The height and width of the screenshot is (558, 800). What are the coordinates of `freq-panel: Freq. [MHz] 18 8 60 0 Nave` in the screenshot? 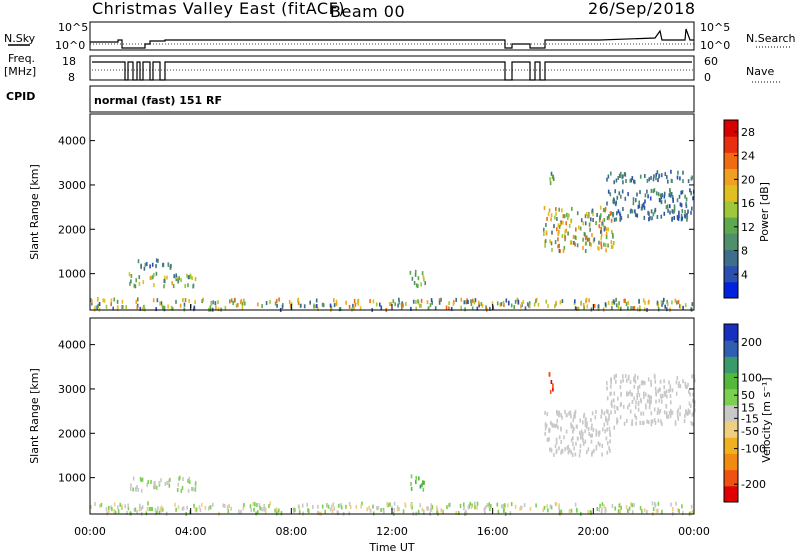 It's located at (393, 68).